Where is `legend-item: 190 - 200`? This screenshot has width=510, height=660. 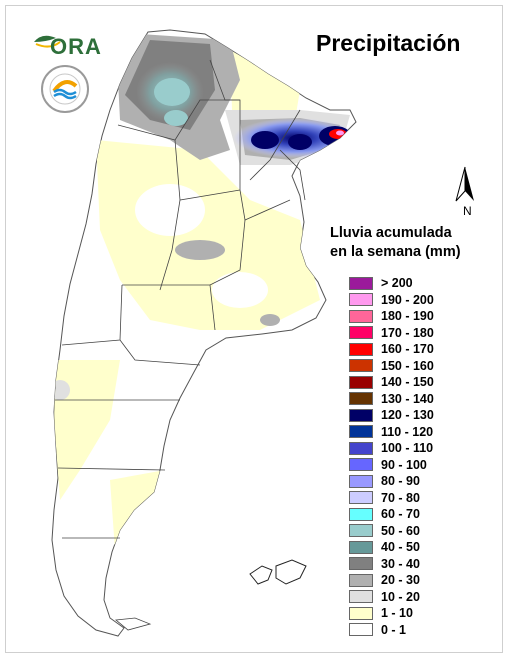
legend-item: 190 - 200 is located at coordinates (391, 300).